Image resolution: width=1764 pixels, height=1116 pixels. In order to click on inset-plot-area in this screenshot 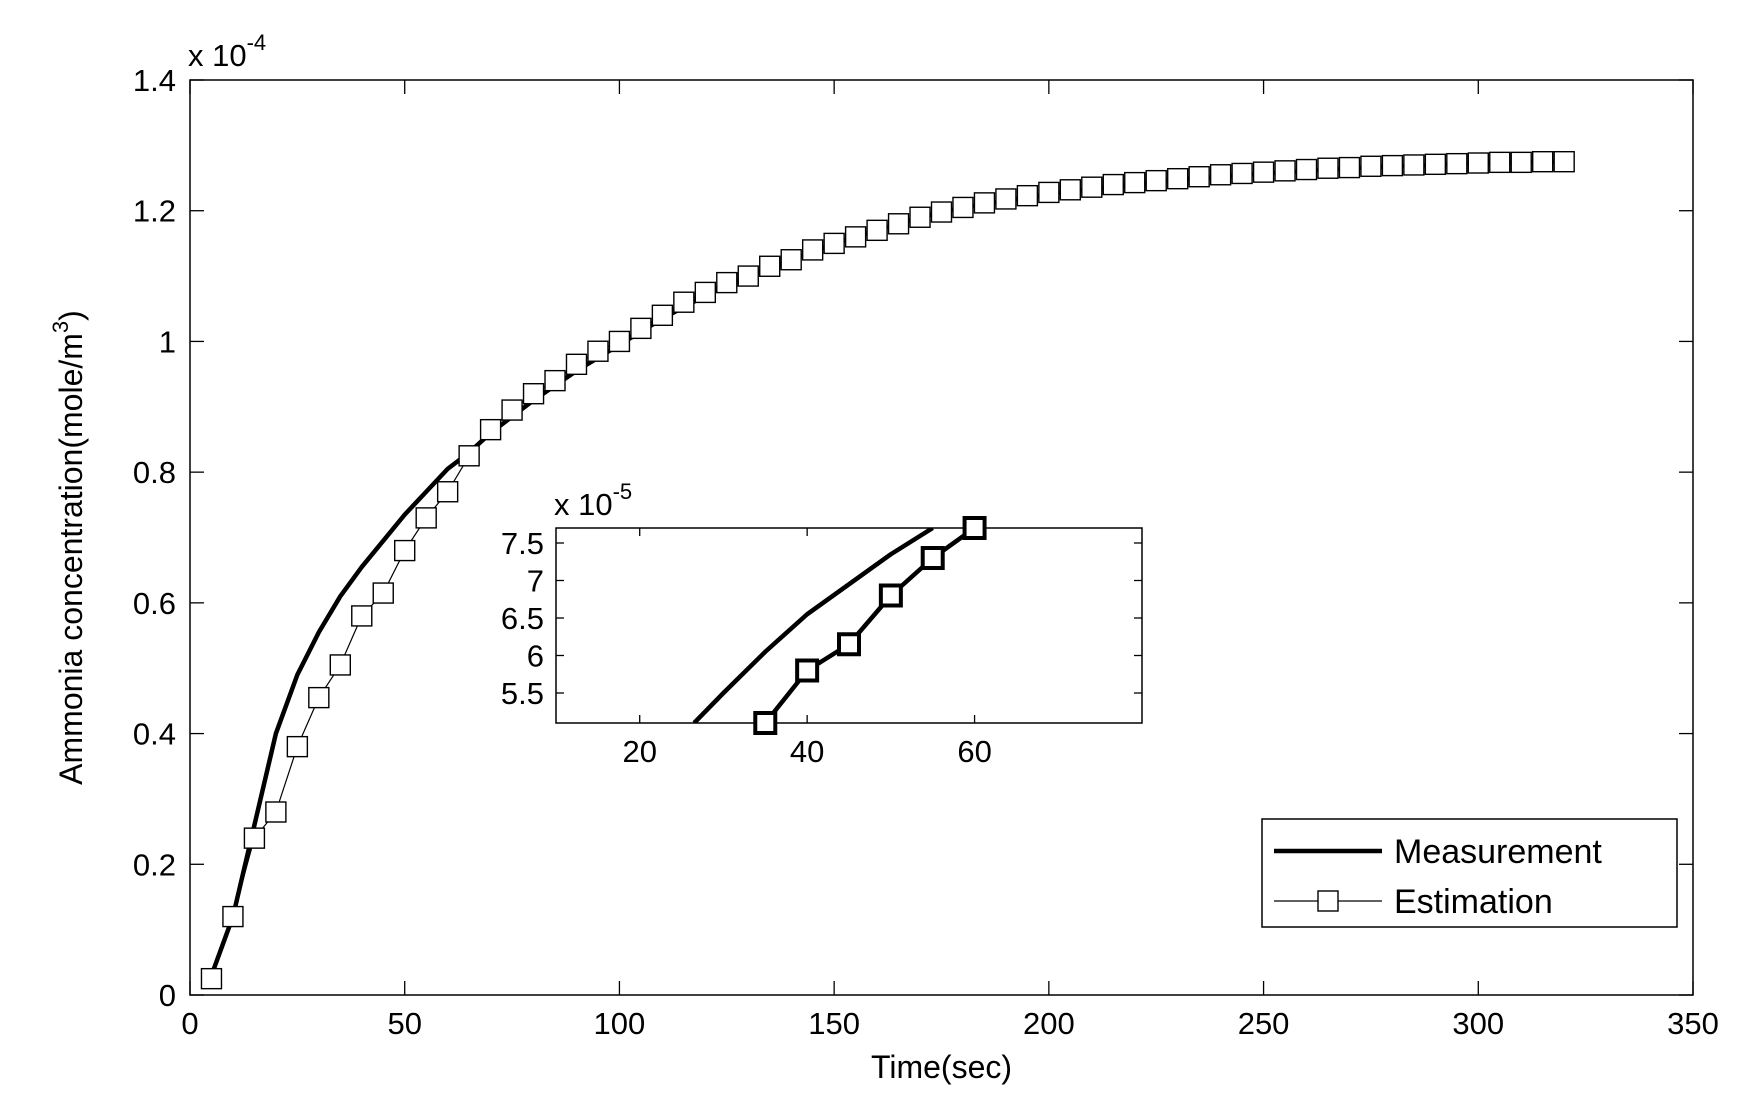, I will do `click(849, 625)`.